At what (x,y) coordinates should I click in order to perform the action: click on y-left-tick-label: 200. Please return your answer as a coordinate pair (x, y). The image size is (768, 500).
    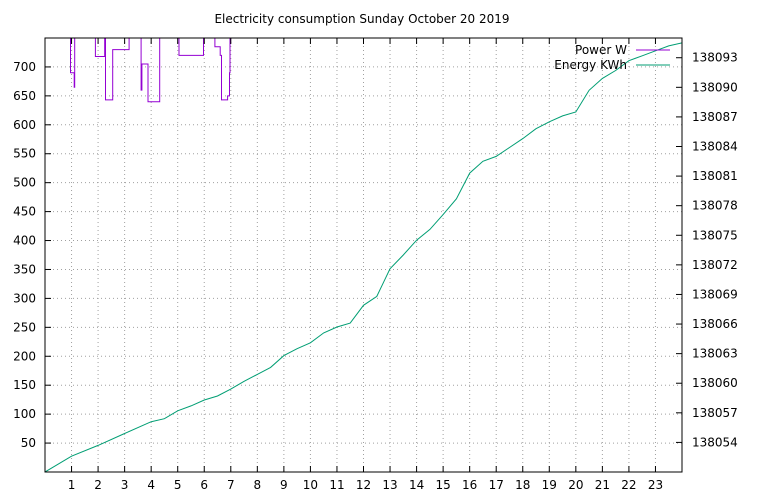
    Looking at the image, I should click on (24, 356).